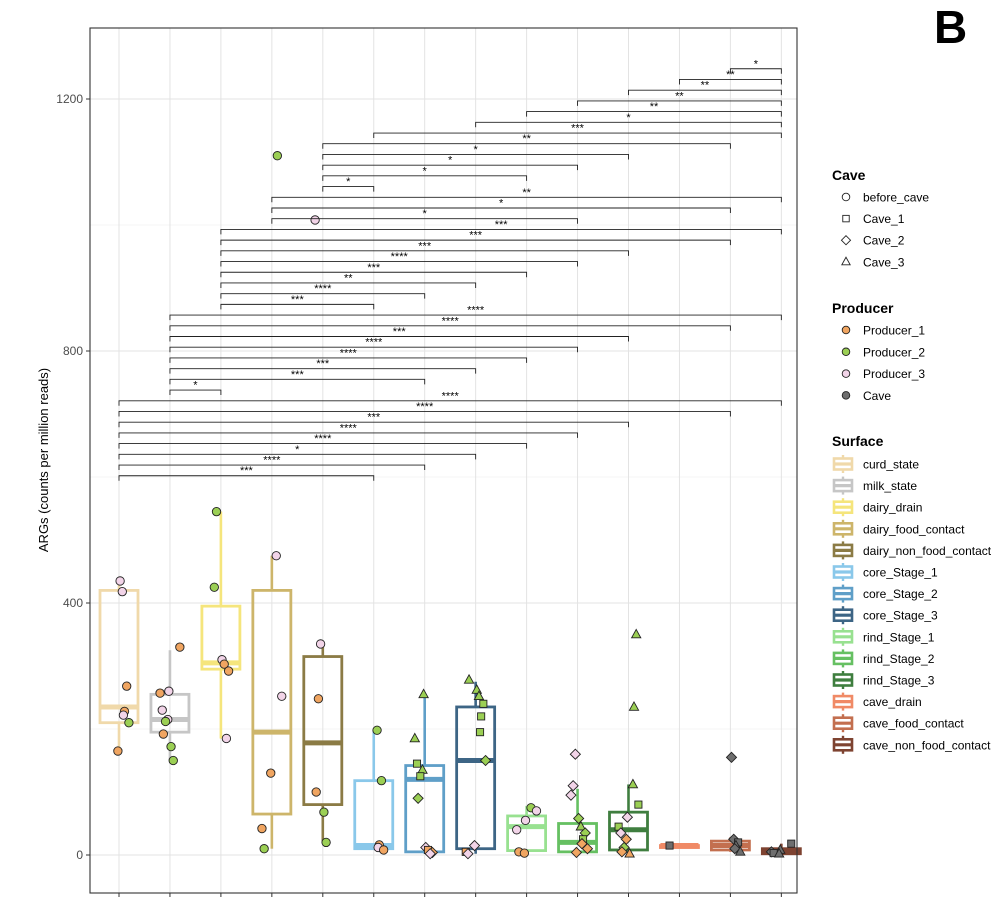 This screenshot has height=908, width=997. What do you see at coordinates (900, 594) in the screenshot?
I see `legend-surface-label: core_Stage_2` at bounding box center [900, 594].